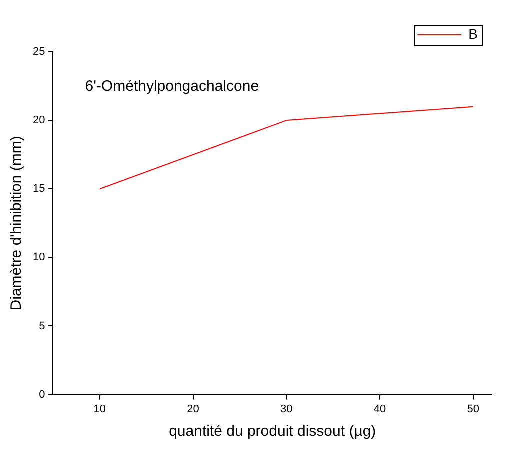 The width and height of the screenshot is (506, 449). What do you see at coordinates (172, 87) in the screenshot?
I see `annotation: 6'-Ométhylpongachalcone` at bounding box center [172, 87].